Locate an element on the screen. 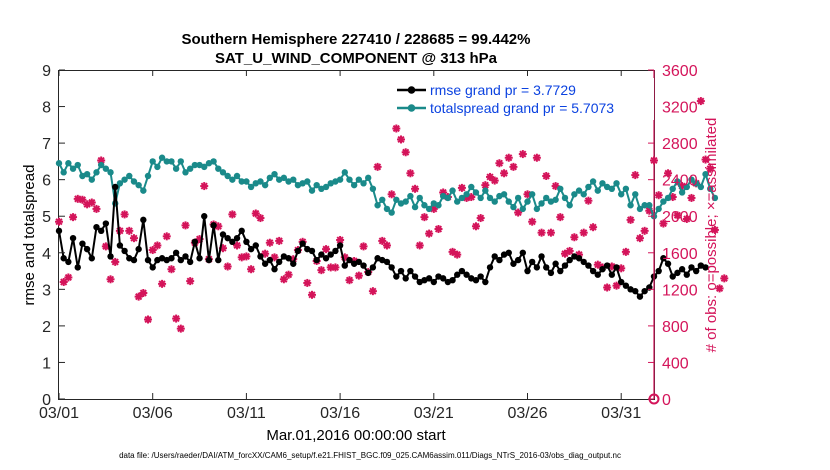 The width and height of the screenshot is (830, 470). y-left-tick-label: 5 is located at coordinates (46, 217).